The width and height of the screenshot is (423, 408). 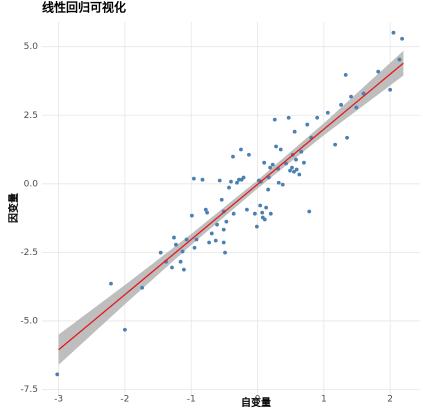 What do you see at coordinates (58, 400) in the screenshot?
I see `x-tick-label: -3` at bounding box center [58, 400].